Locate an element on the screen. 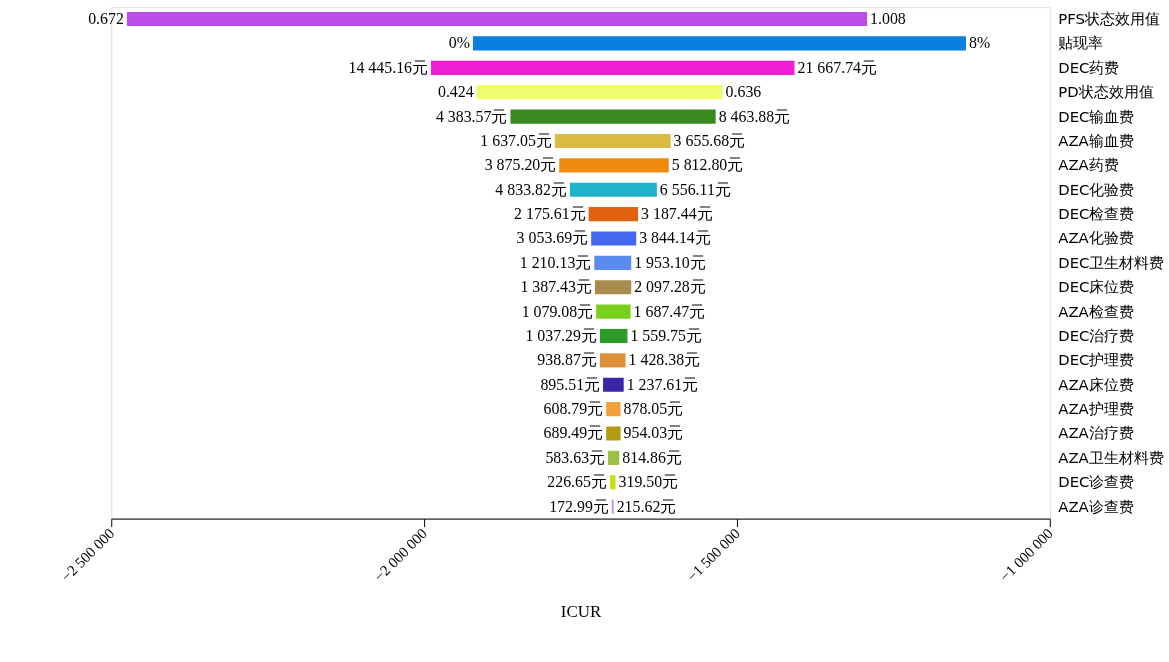  y-tick-label: AZA床位费 is located at coordinates (1096, 384).